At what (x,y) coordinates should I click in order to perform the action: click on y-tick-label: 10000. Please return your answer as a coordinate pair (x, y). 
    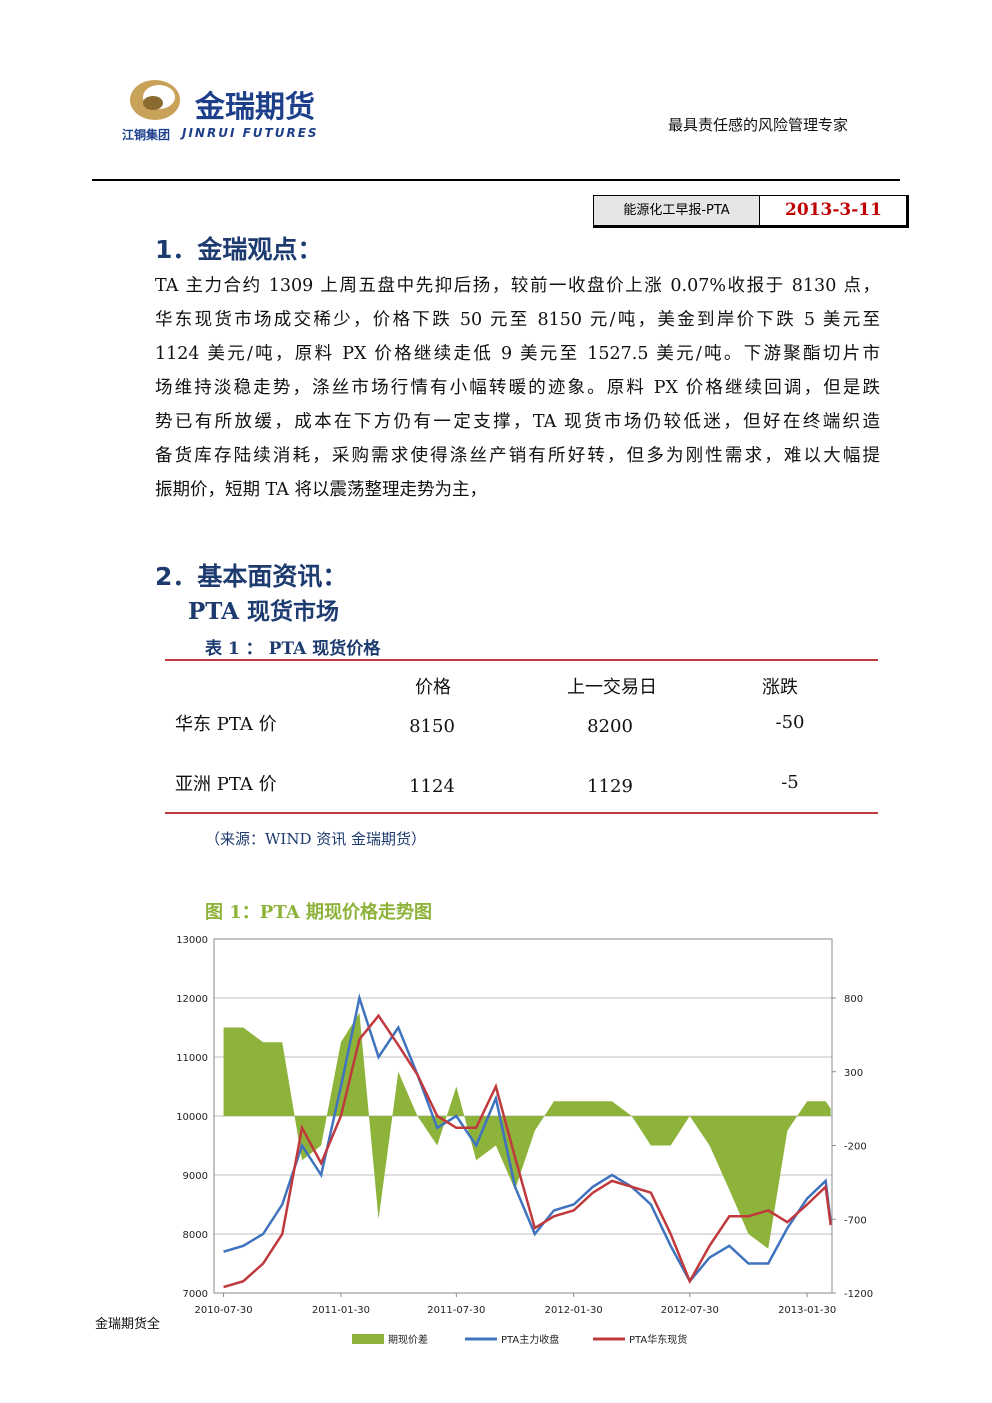
    Looking at the image, I should click on (192, 1117).